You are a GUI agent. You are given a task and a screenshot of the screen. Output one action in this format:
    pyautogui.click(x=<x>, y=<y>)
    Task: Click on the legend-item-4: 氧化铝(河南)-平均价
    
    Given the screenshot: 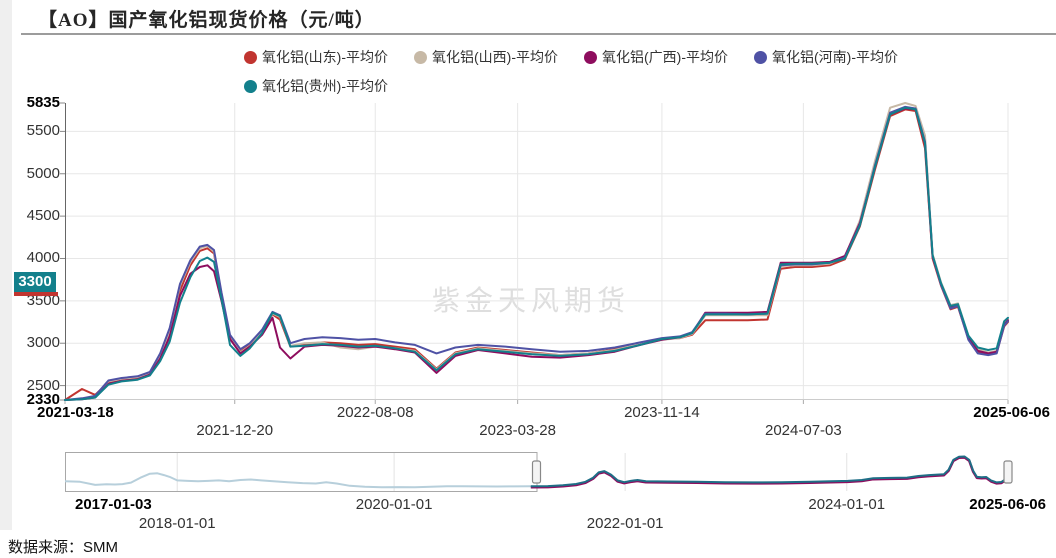 What is the action you would take?
    pyautogui.click(x=826, y=57)
    